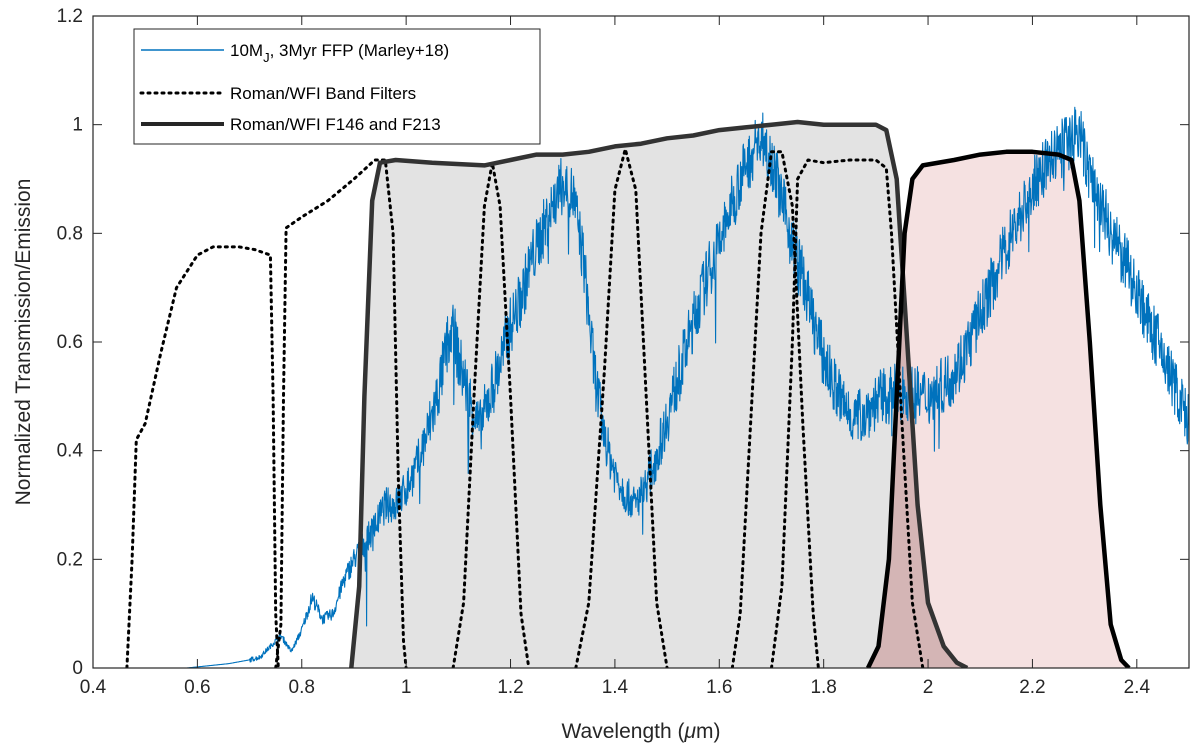 The height and width of the screenshot is (749, 1190). I want to click on x-tick-label: 1.4, so click(615, 687).